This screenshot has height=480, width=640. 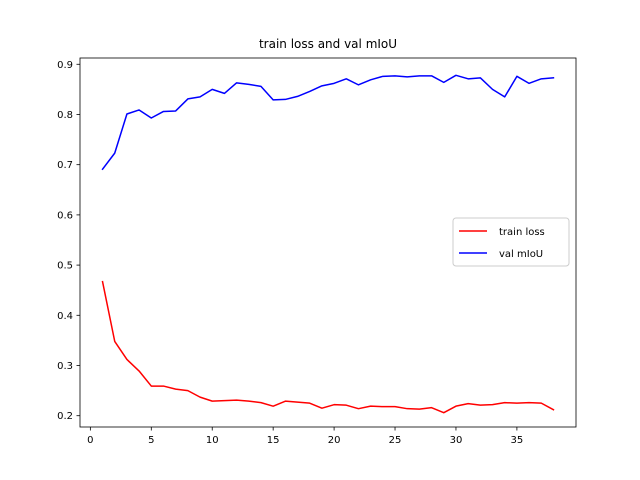 I want to click on y-tick-label: 0.3, so click(x=65, y=366).